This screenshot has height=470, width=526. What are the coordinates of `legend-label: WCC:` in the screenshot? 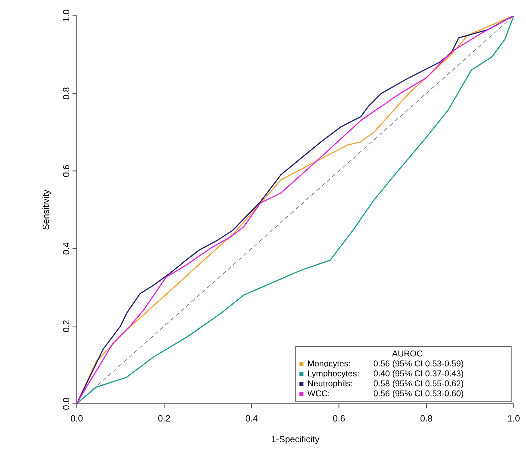 It's located at (319, 393).